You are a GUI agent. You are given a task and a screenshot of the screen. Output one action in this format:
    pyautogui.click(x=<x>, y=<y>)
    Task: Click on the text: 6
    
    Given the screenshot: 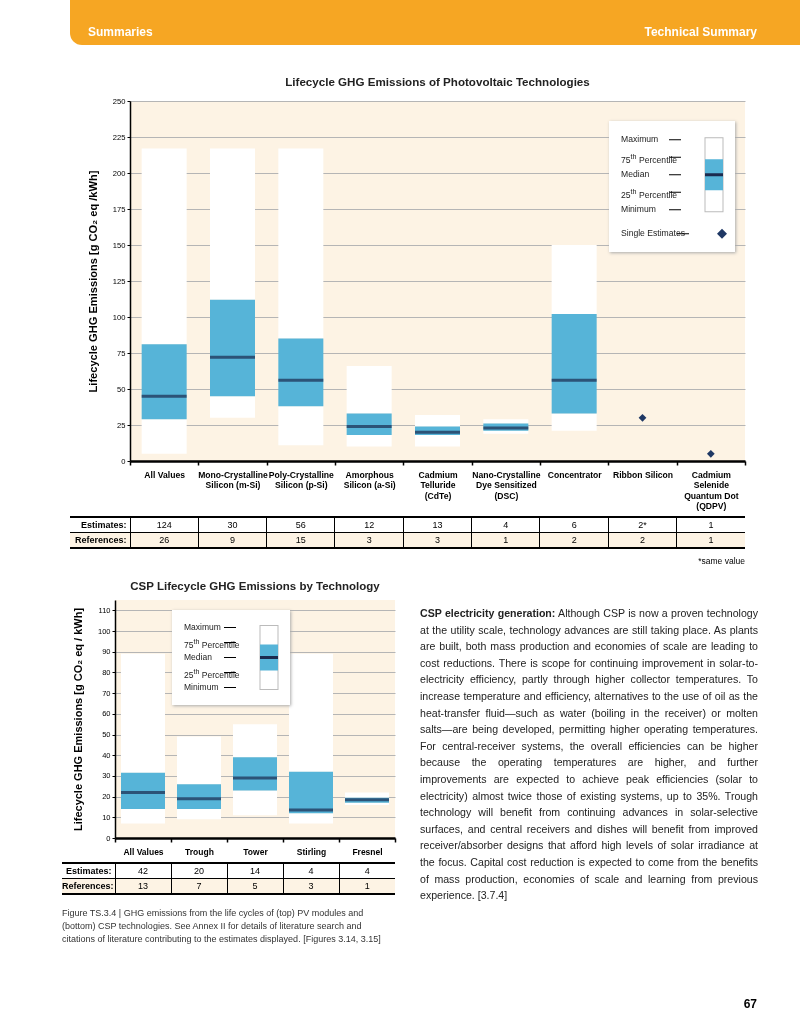 What is the action you would take?
    pyautogui.click(x=574, y=525)
    